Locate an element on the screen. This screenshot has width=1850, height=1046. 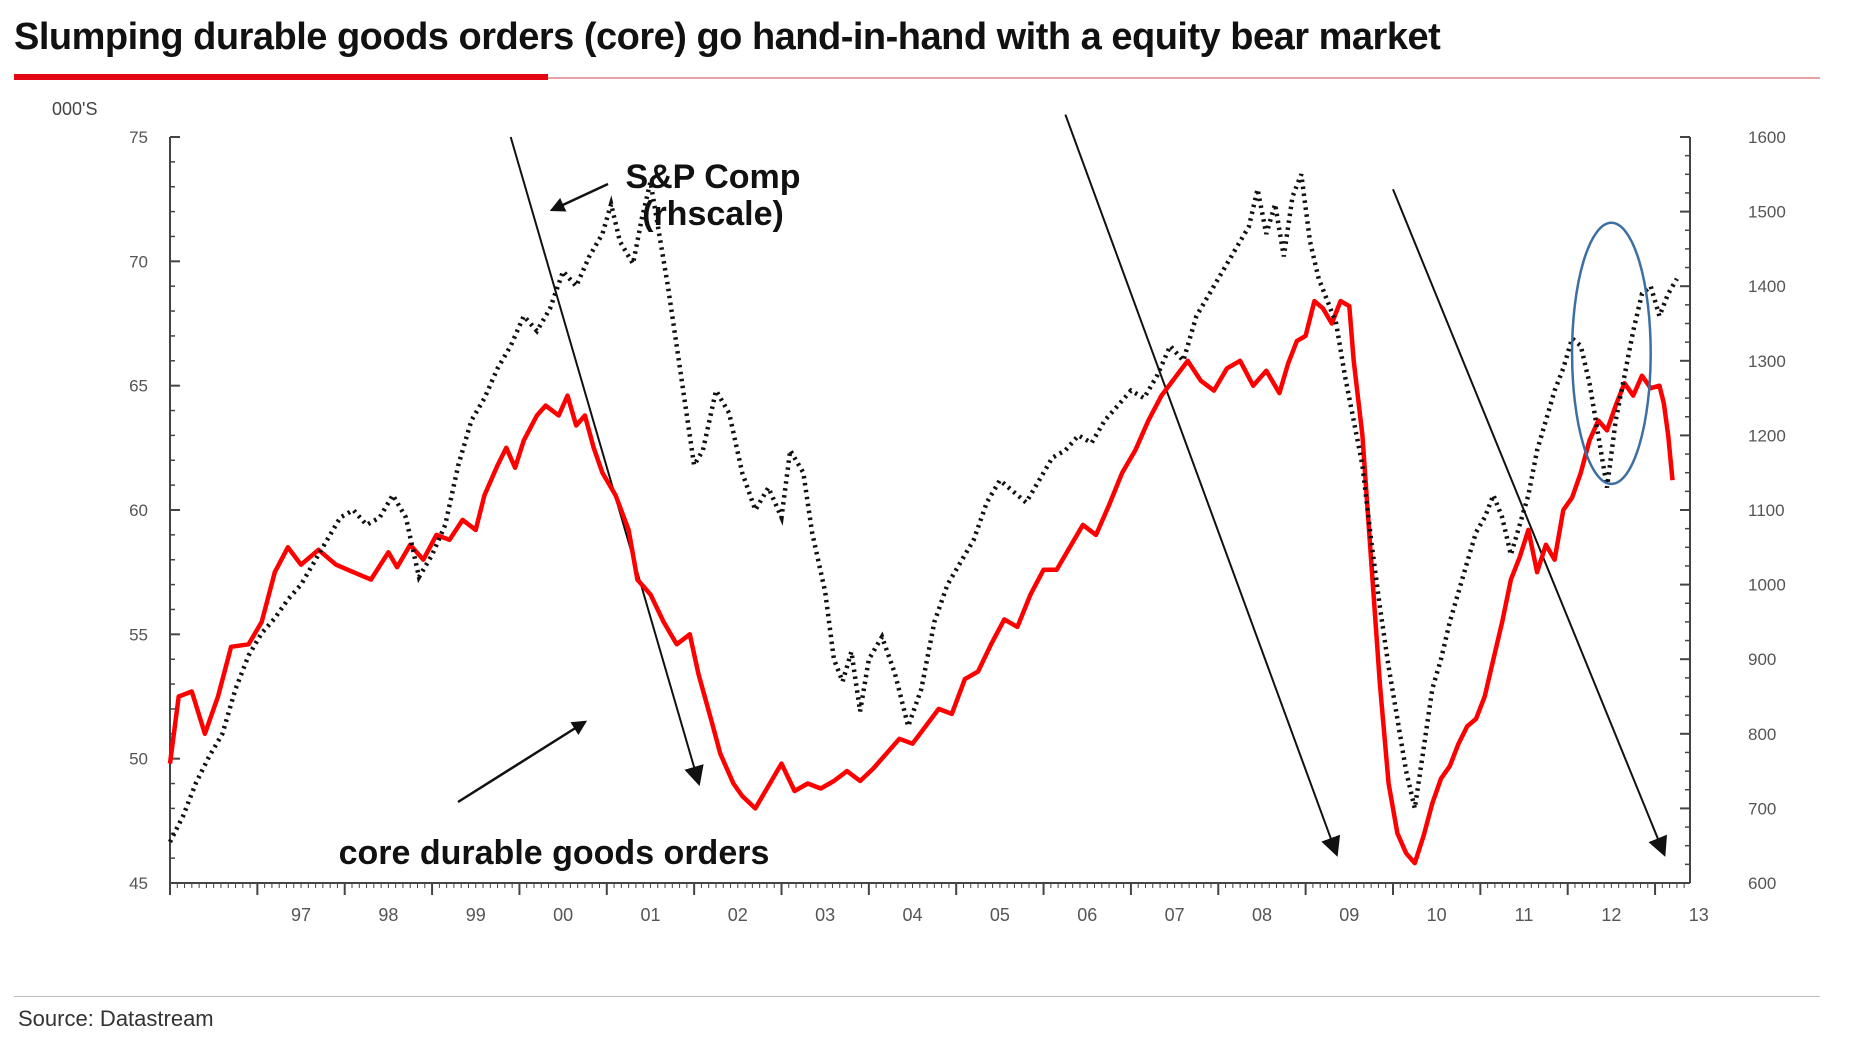
annotation-sp-comp-sublabel: (rhscale) is located at coordinates (713, 214).